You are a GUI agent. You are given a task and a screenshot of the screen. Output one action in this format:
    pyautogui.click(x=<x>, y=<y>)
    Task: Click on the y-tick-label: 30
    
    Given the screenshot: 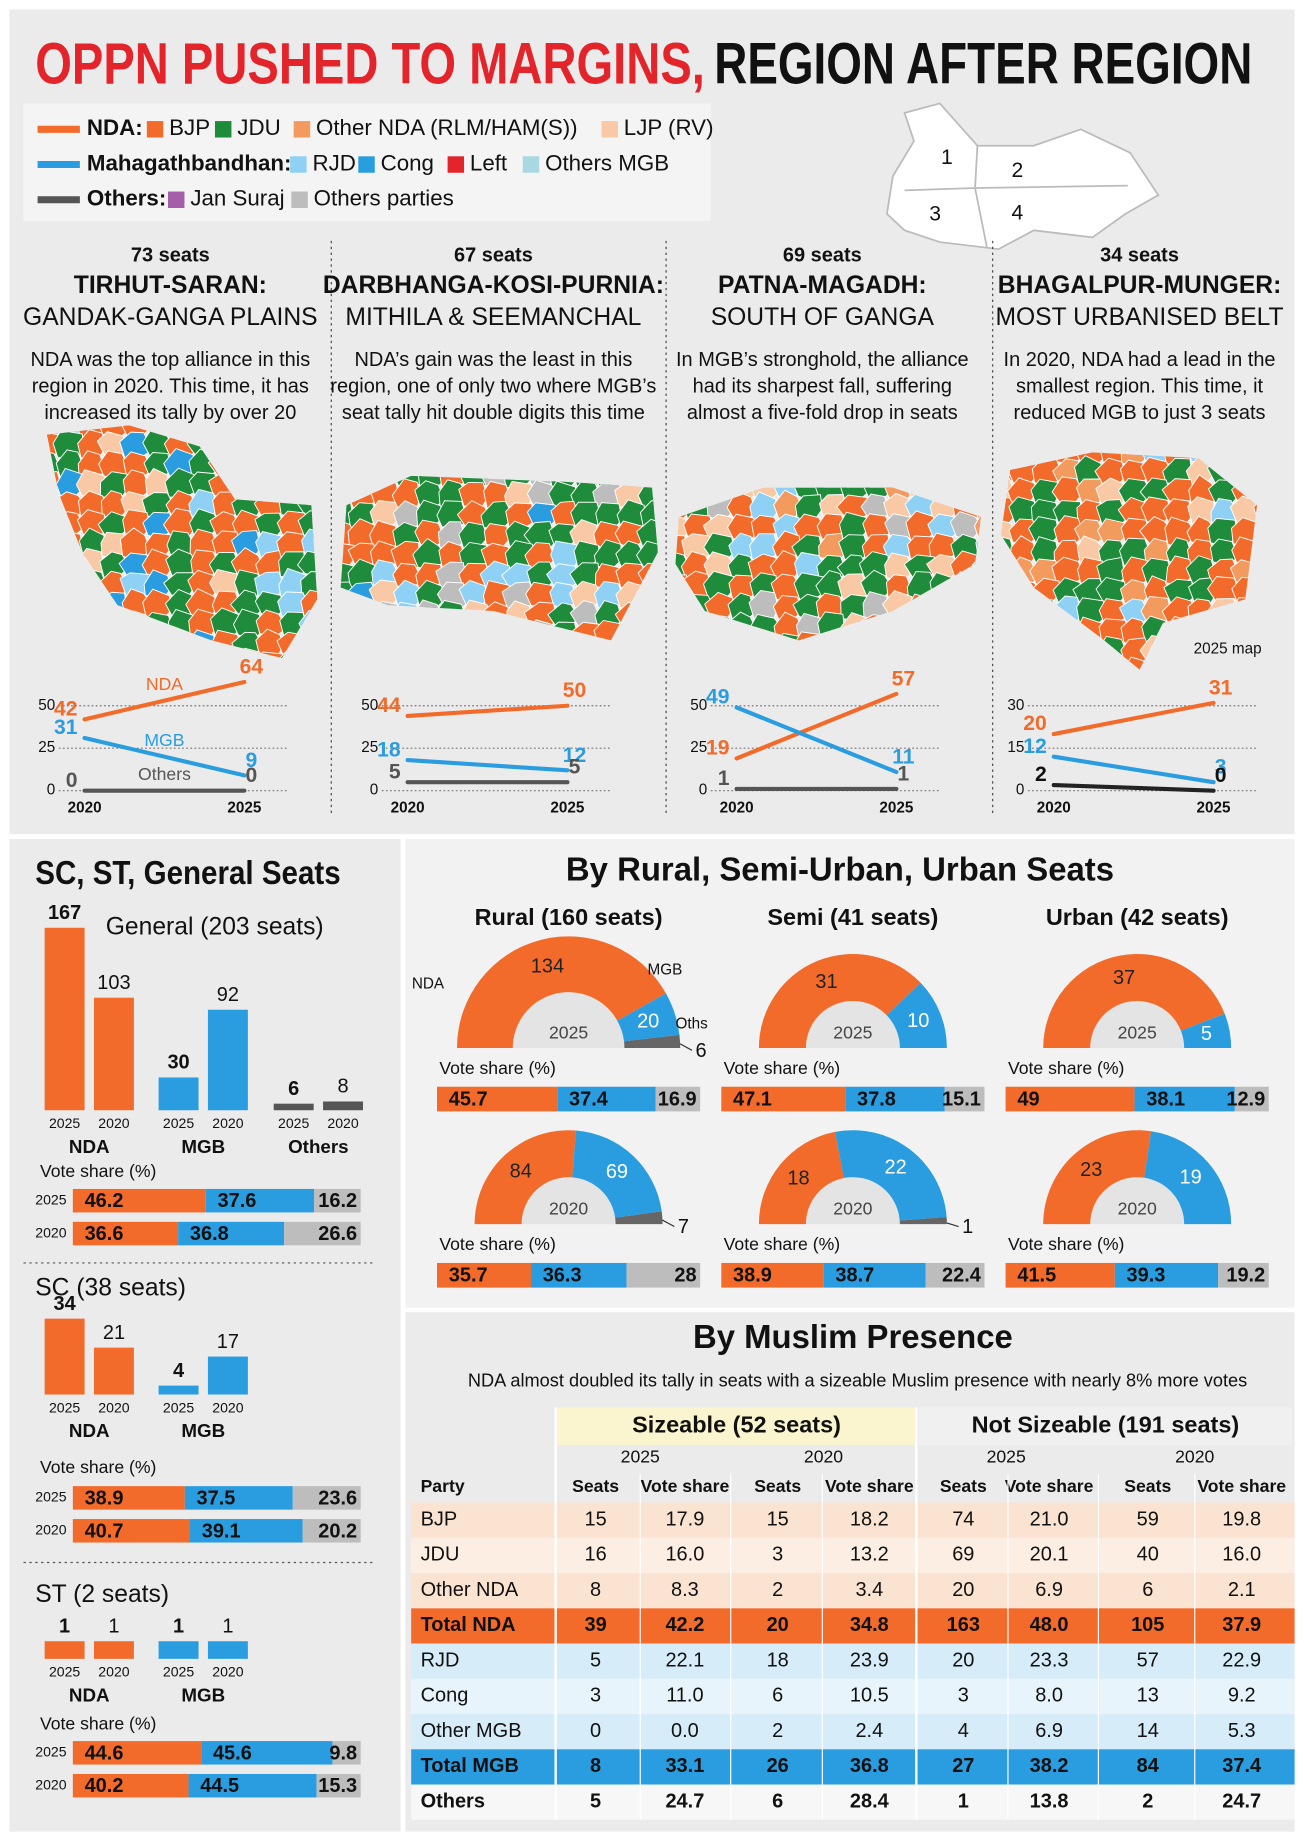 What is the action you would take?
    pyautogui.click(x=1015, y=705)
    